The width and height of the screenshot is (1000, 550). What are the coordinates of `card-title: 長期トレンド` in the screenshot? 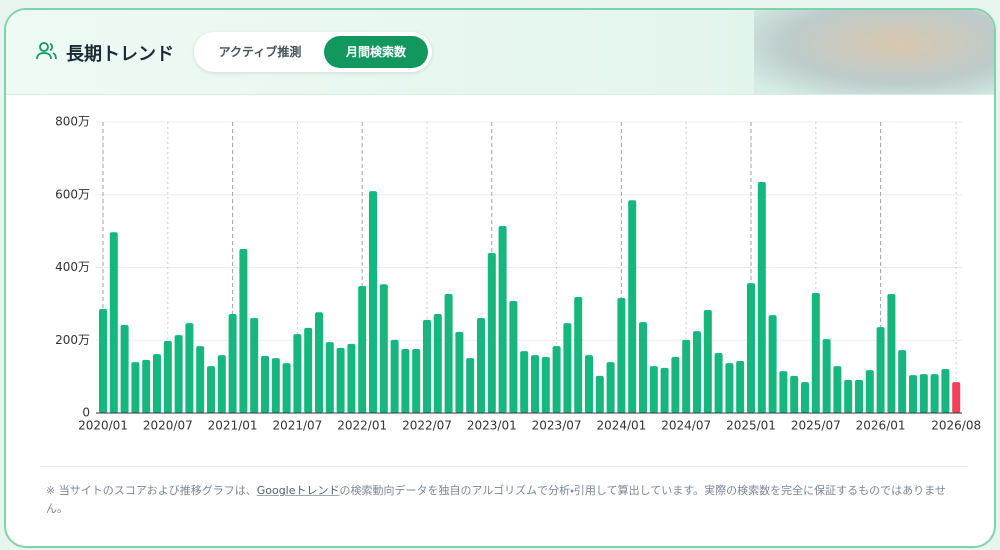 It's located at (120, 54).